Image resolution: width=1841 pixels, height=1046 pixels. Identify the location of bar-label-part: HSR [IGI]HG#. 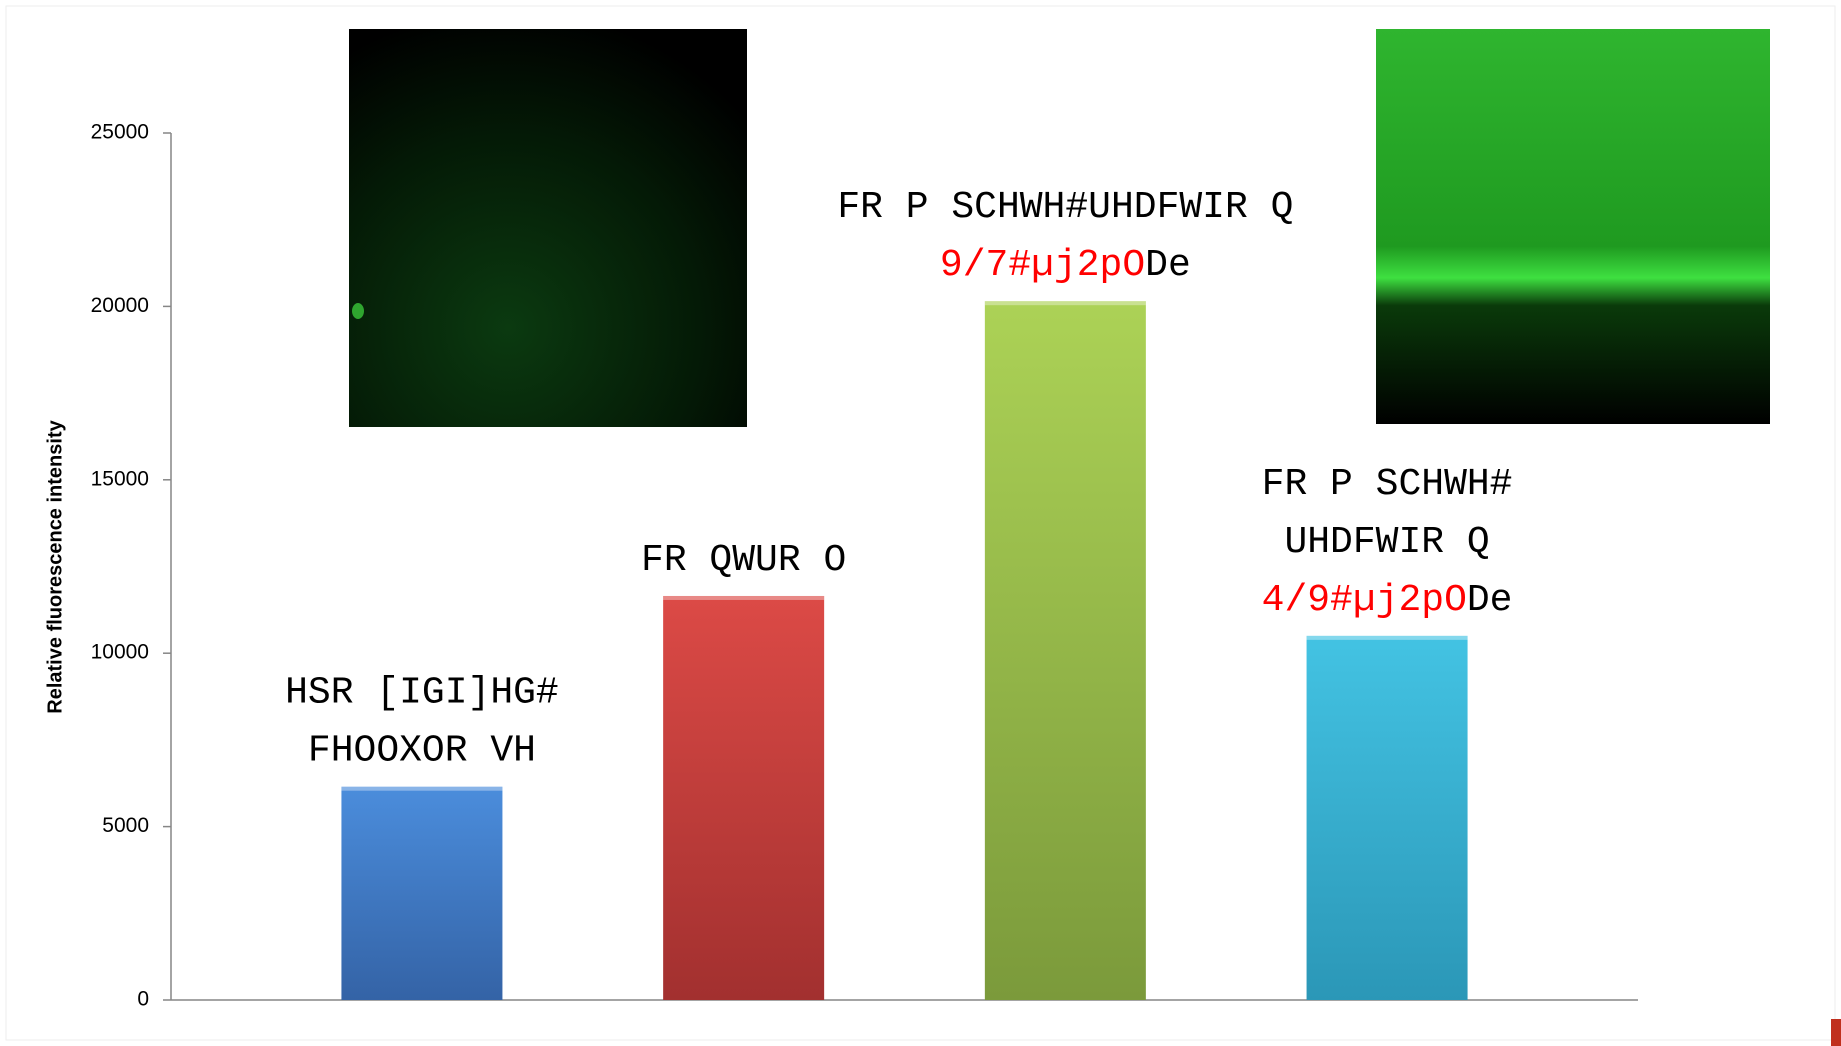
(422, 693).